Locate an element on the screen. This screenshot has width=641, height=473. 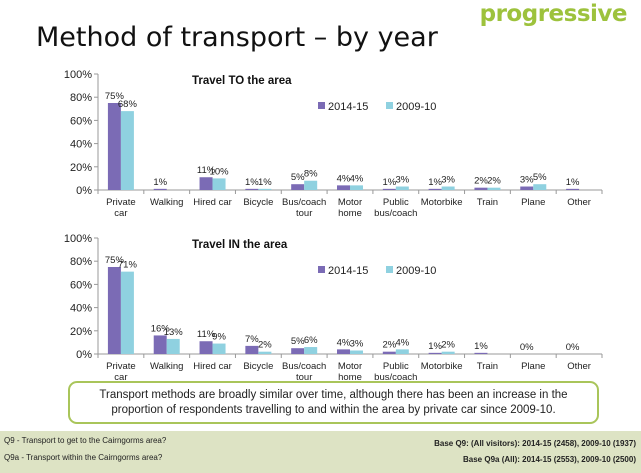
chart-title: Travel IN the area is located at coordinates (240, 245).